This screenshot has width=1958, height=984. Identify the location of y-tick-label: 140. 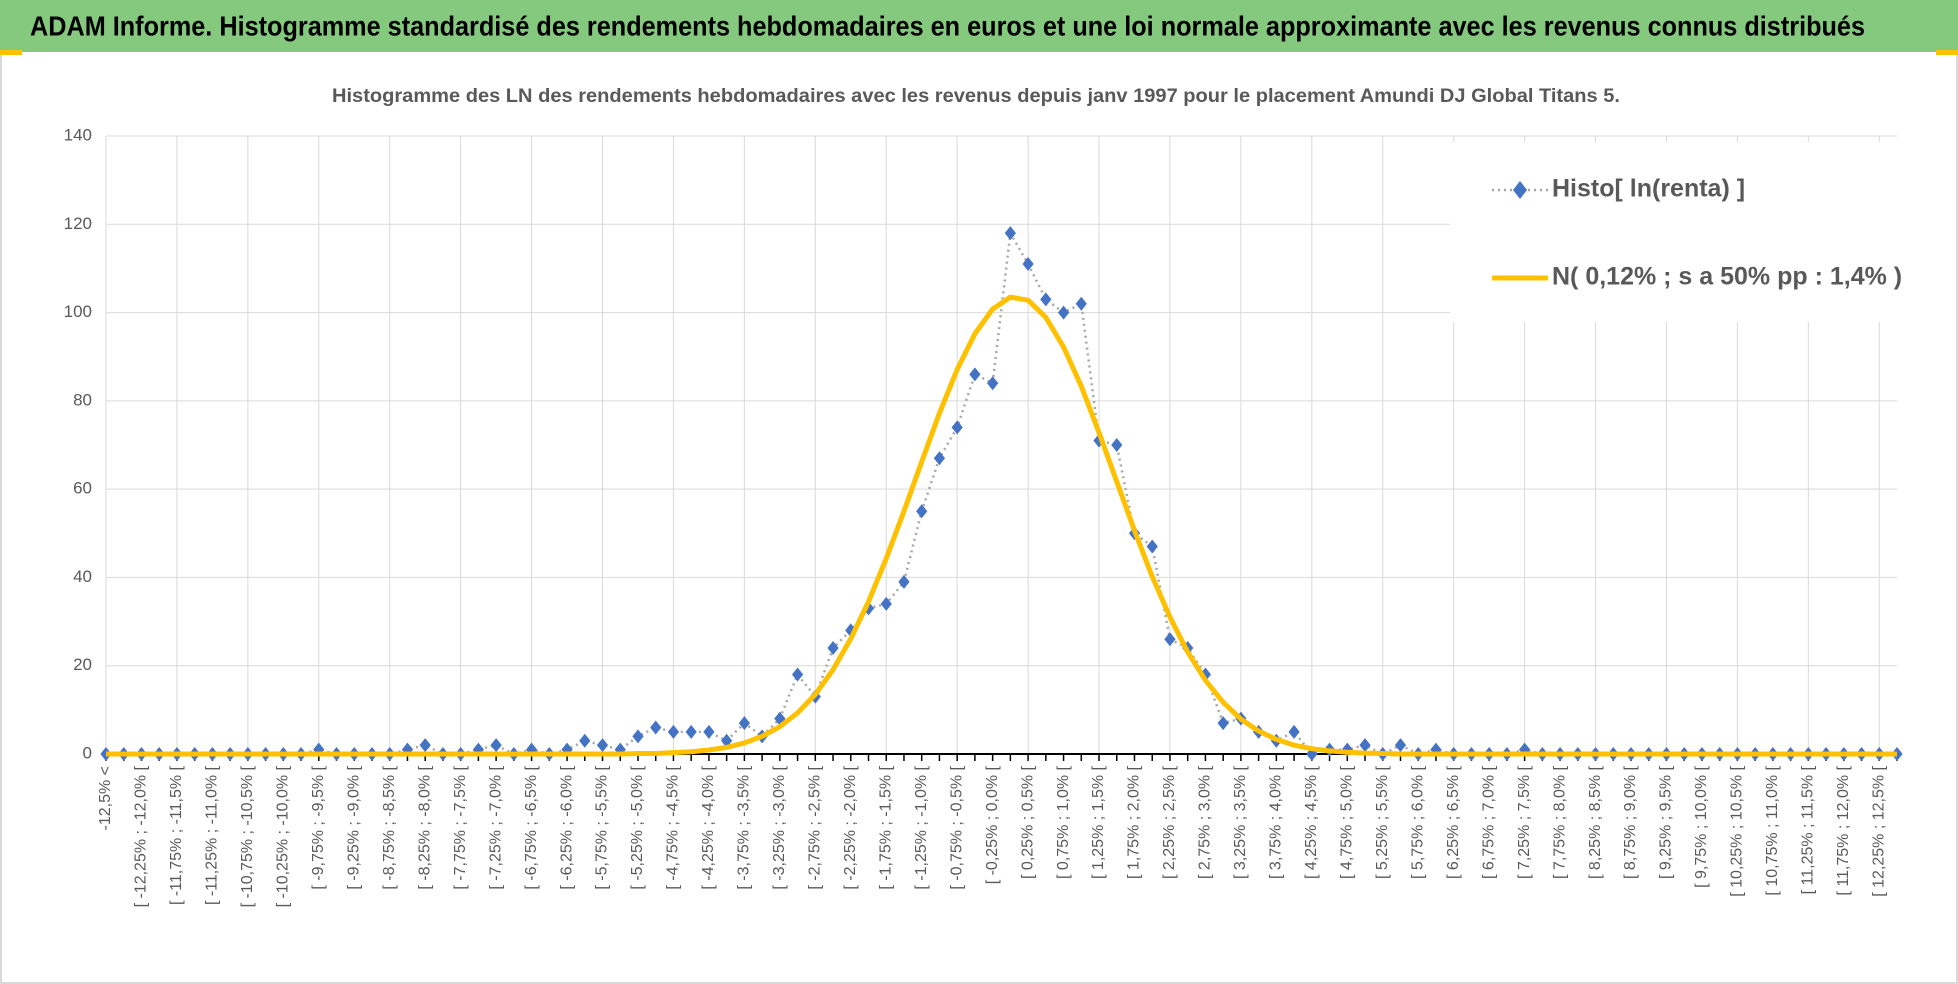
(78, 134).